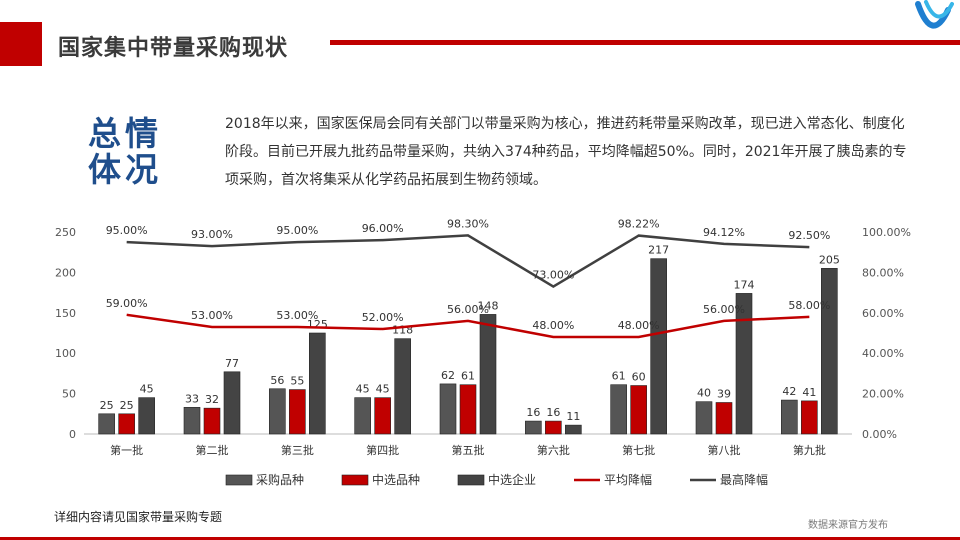  What do you see at coordinates (488, 305) in the screenshot?
I see `bar-data-label: 148` at bounding box center [488, 305].